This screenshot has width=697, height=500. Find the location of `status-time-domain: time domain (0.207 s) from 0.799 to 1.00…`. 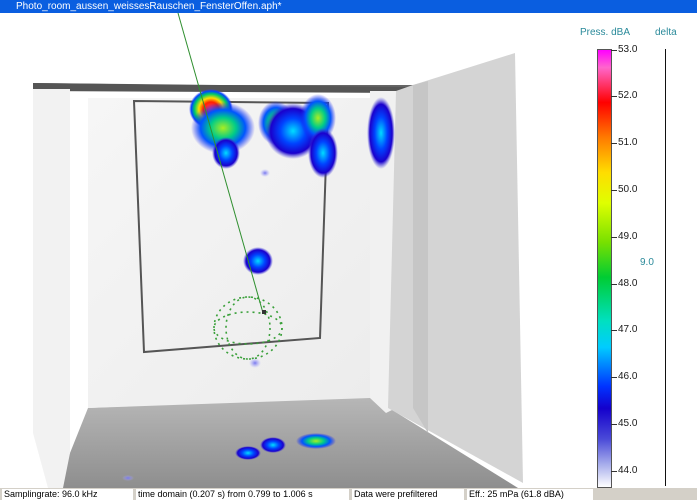

status-time-domain: time domain (0.207 s) from 0.799 to 1.00… is located at coordinates (242, 494).